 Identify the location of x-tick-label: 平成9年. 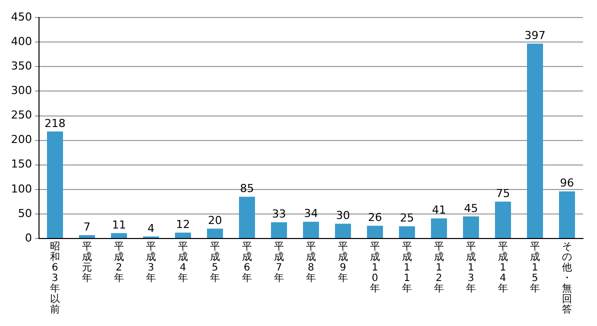
(343, 262).